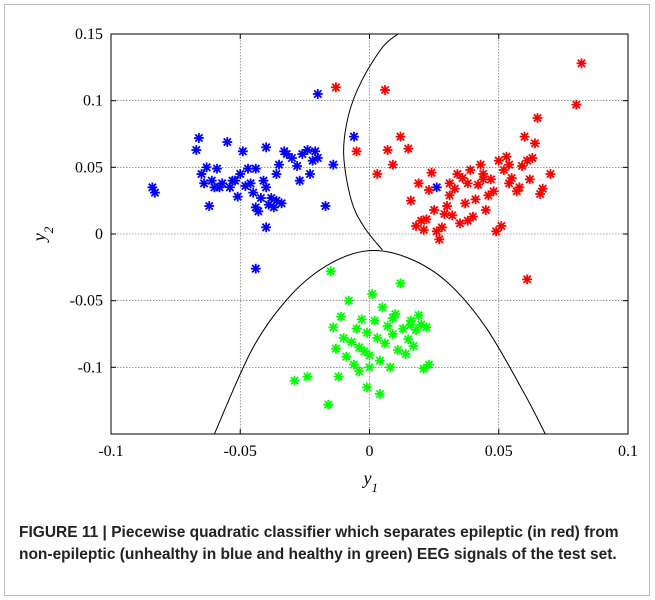  I want to click on caption-label: FIGURE 11 |, so click(65, 532).